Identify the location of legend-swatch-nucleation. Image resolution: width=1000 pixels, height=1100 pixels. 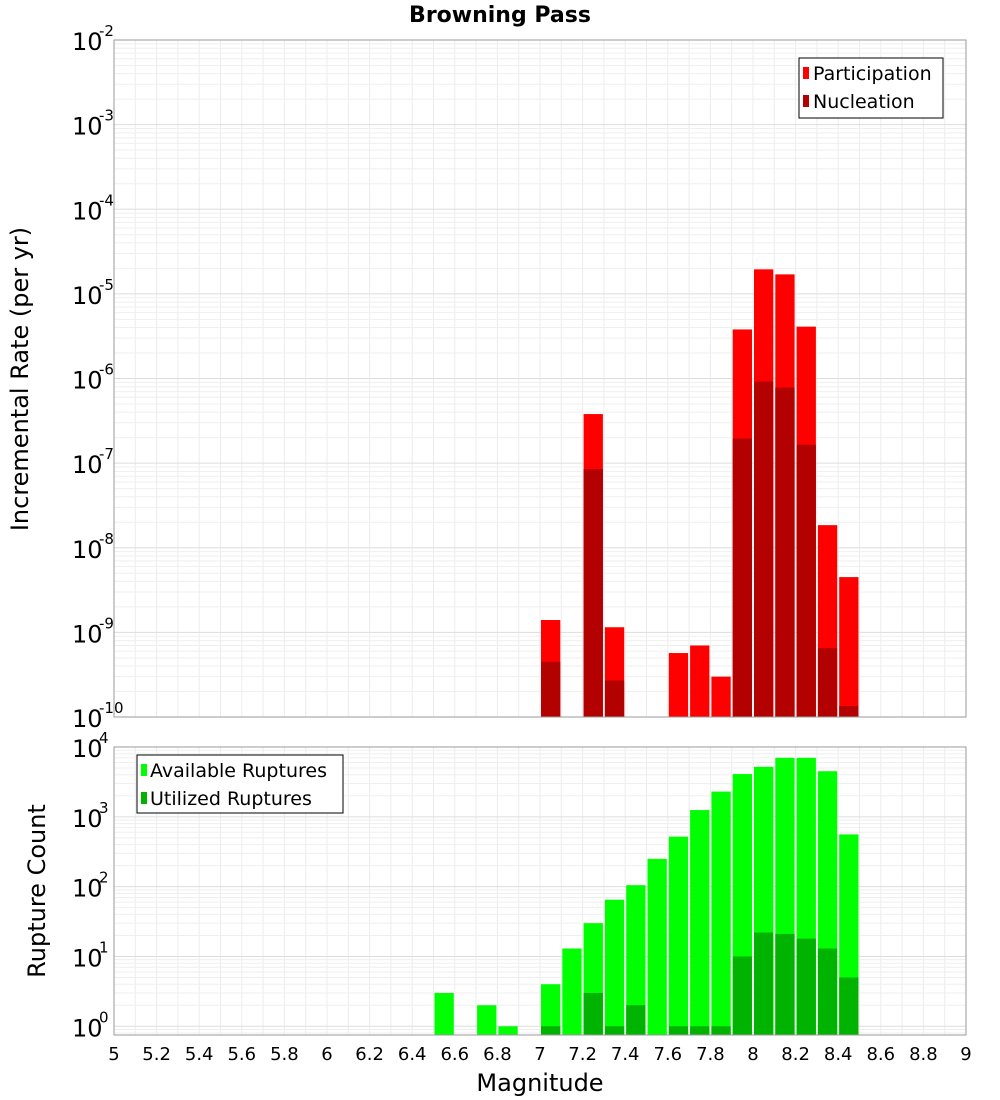
(806, 101).